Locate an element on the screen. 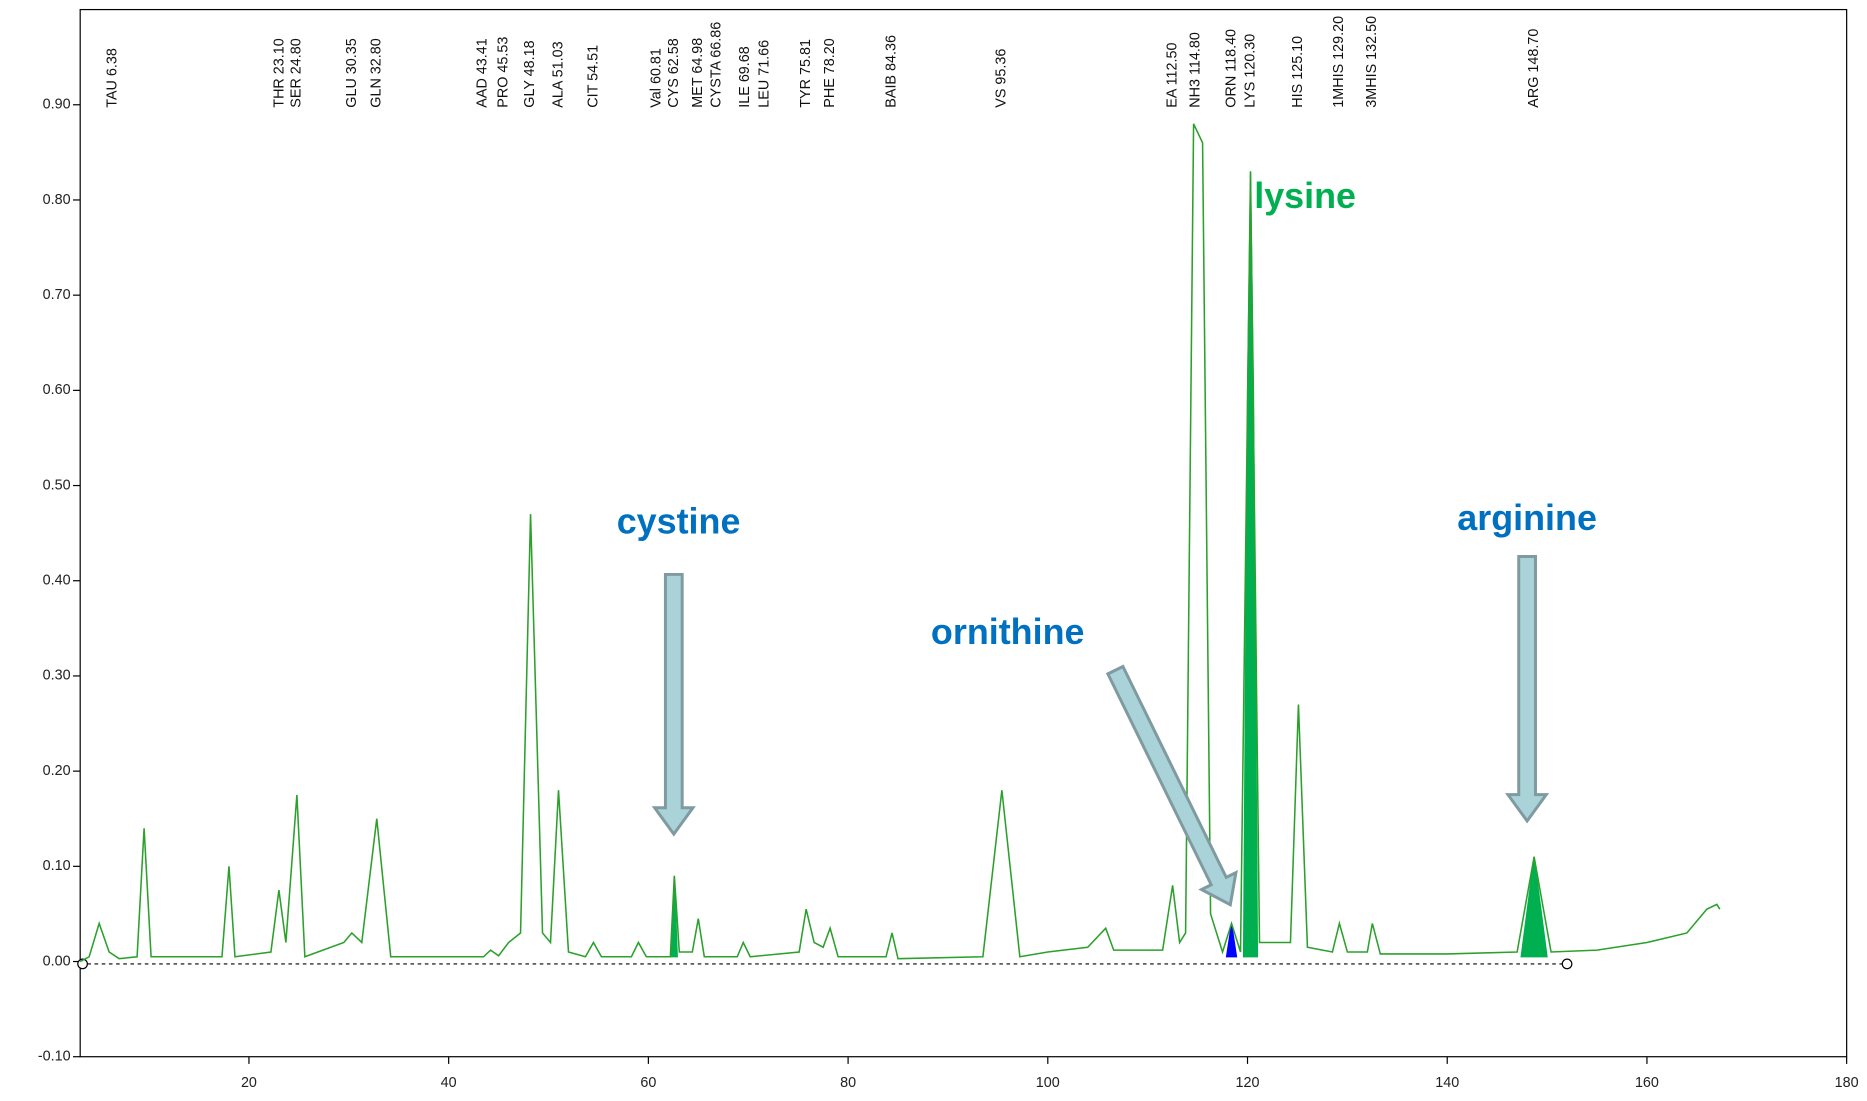  y-tick-label: 0.40 is located at coordinates (57, 581).